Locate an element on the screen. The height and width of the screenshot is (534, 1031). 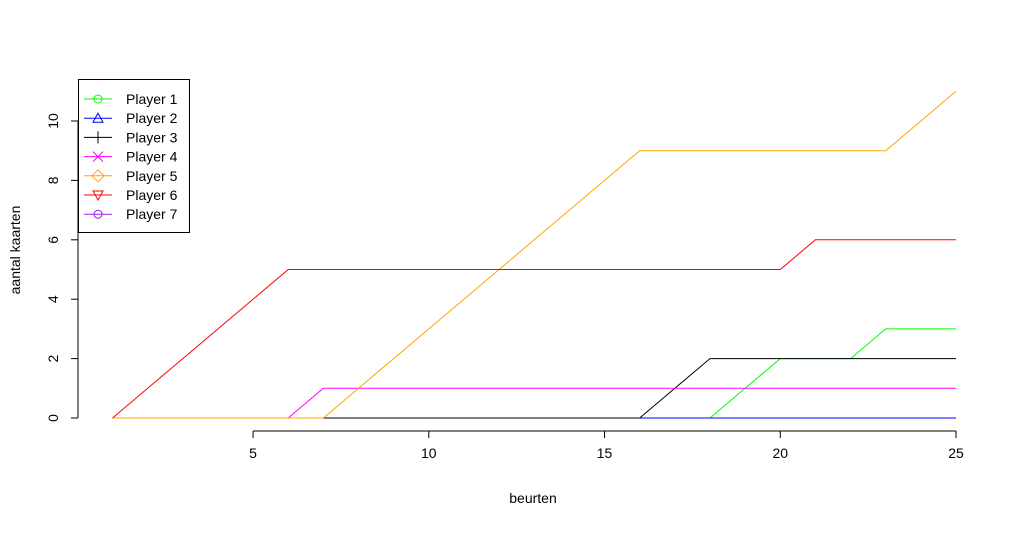
legend-label: Player 5 is located at coordinates (152, 176).